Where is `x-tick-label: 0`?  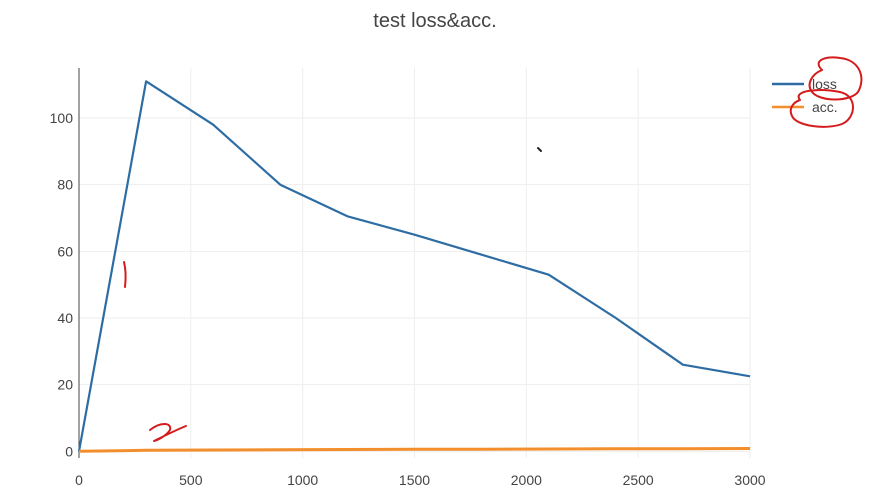
x-tick-label: 0 is located at coordinates (79, 480).